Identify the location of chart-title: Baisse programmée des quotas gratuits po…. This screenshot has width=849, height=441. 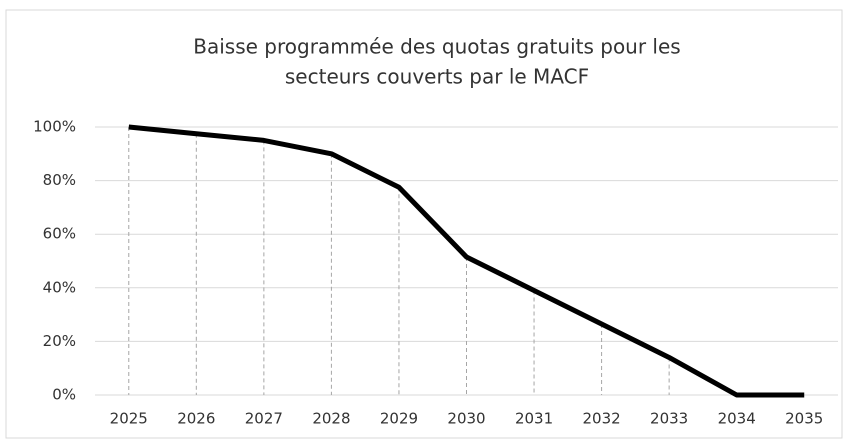
(436, 47).